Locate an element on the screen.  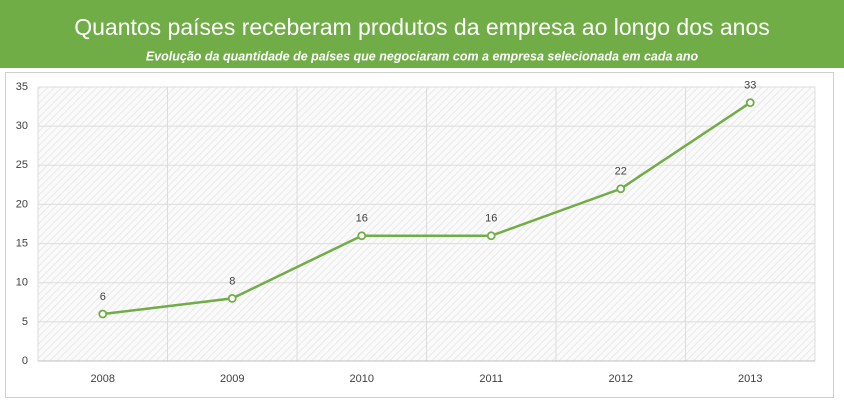
data-label: 6 is located at coordinates (103, 297).